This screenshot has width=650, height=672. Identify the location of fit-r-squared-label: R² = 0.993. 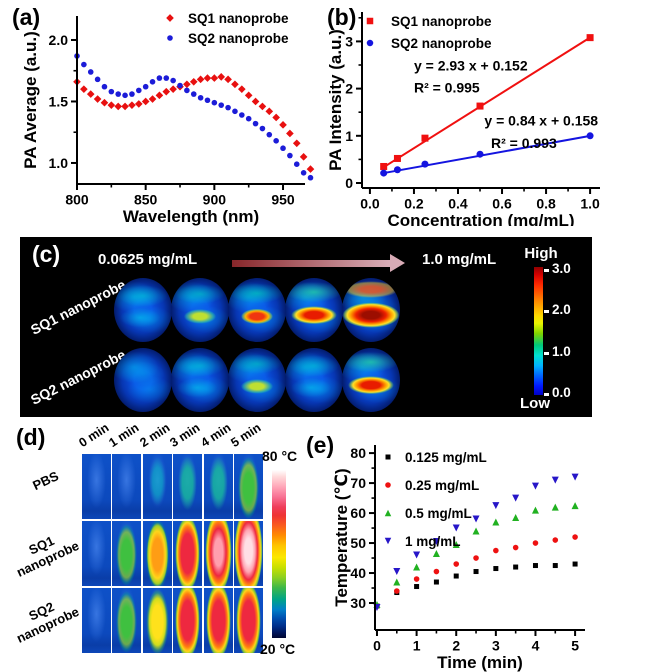
(524, 143).